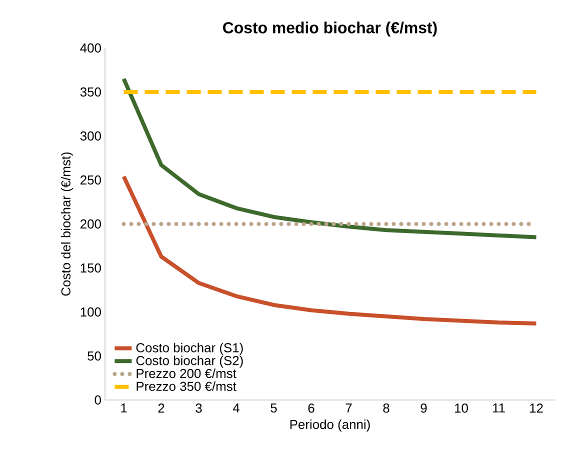  Describe the element at coordinates (189, 362) in the screenshot. I see `legend-label: Costo biochar (S2)` at that location.